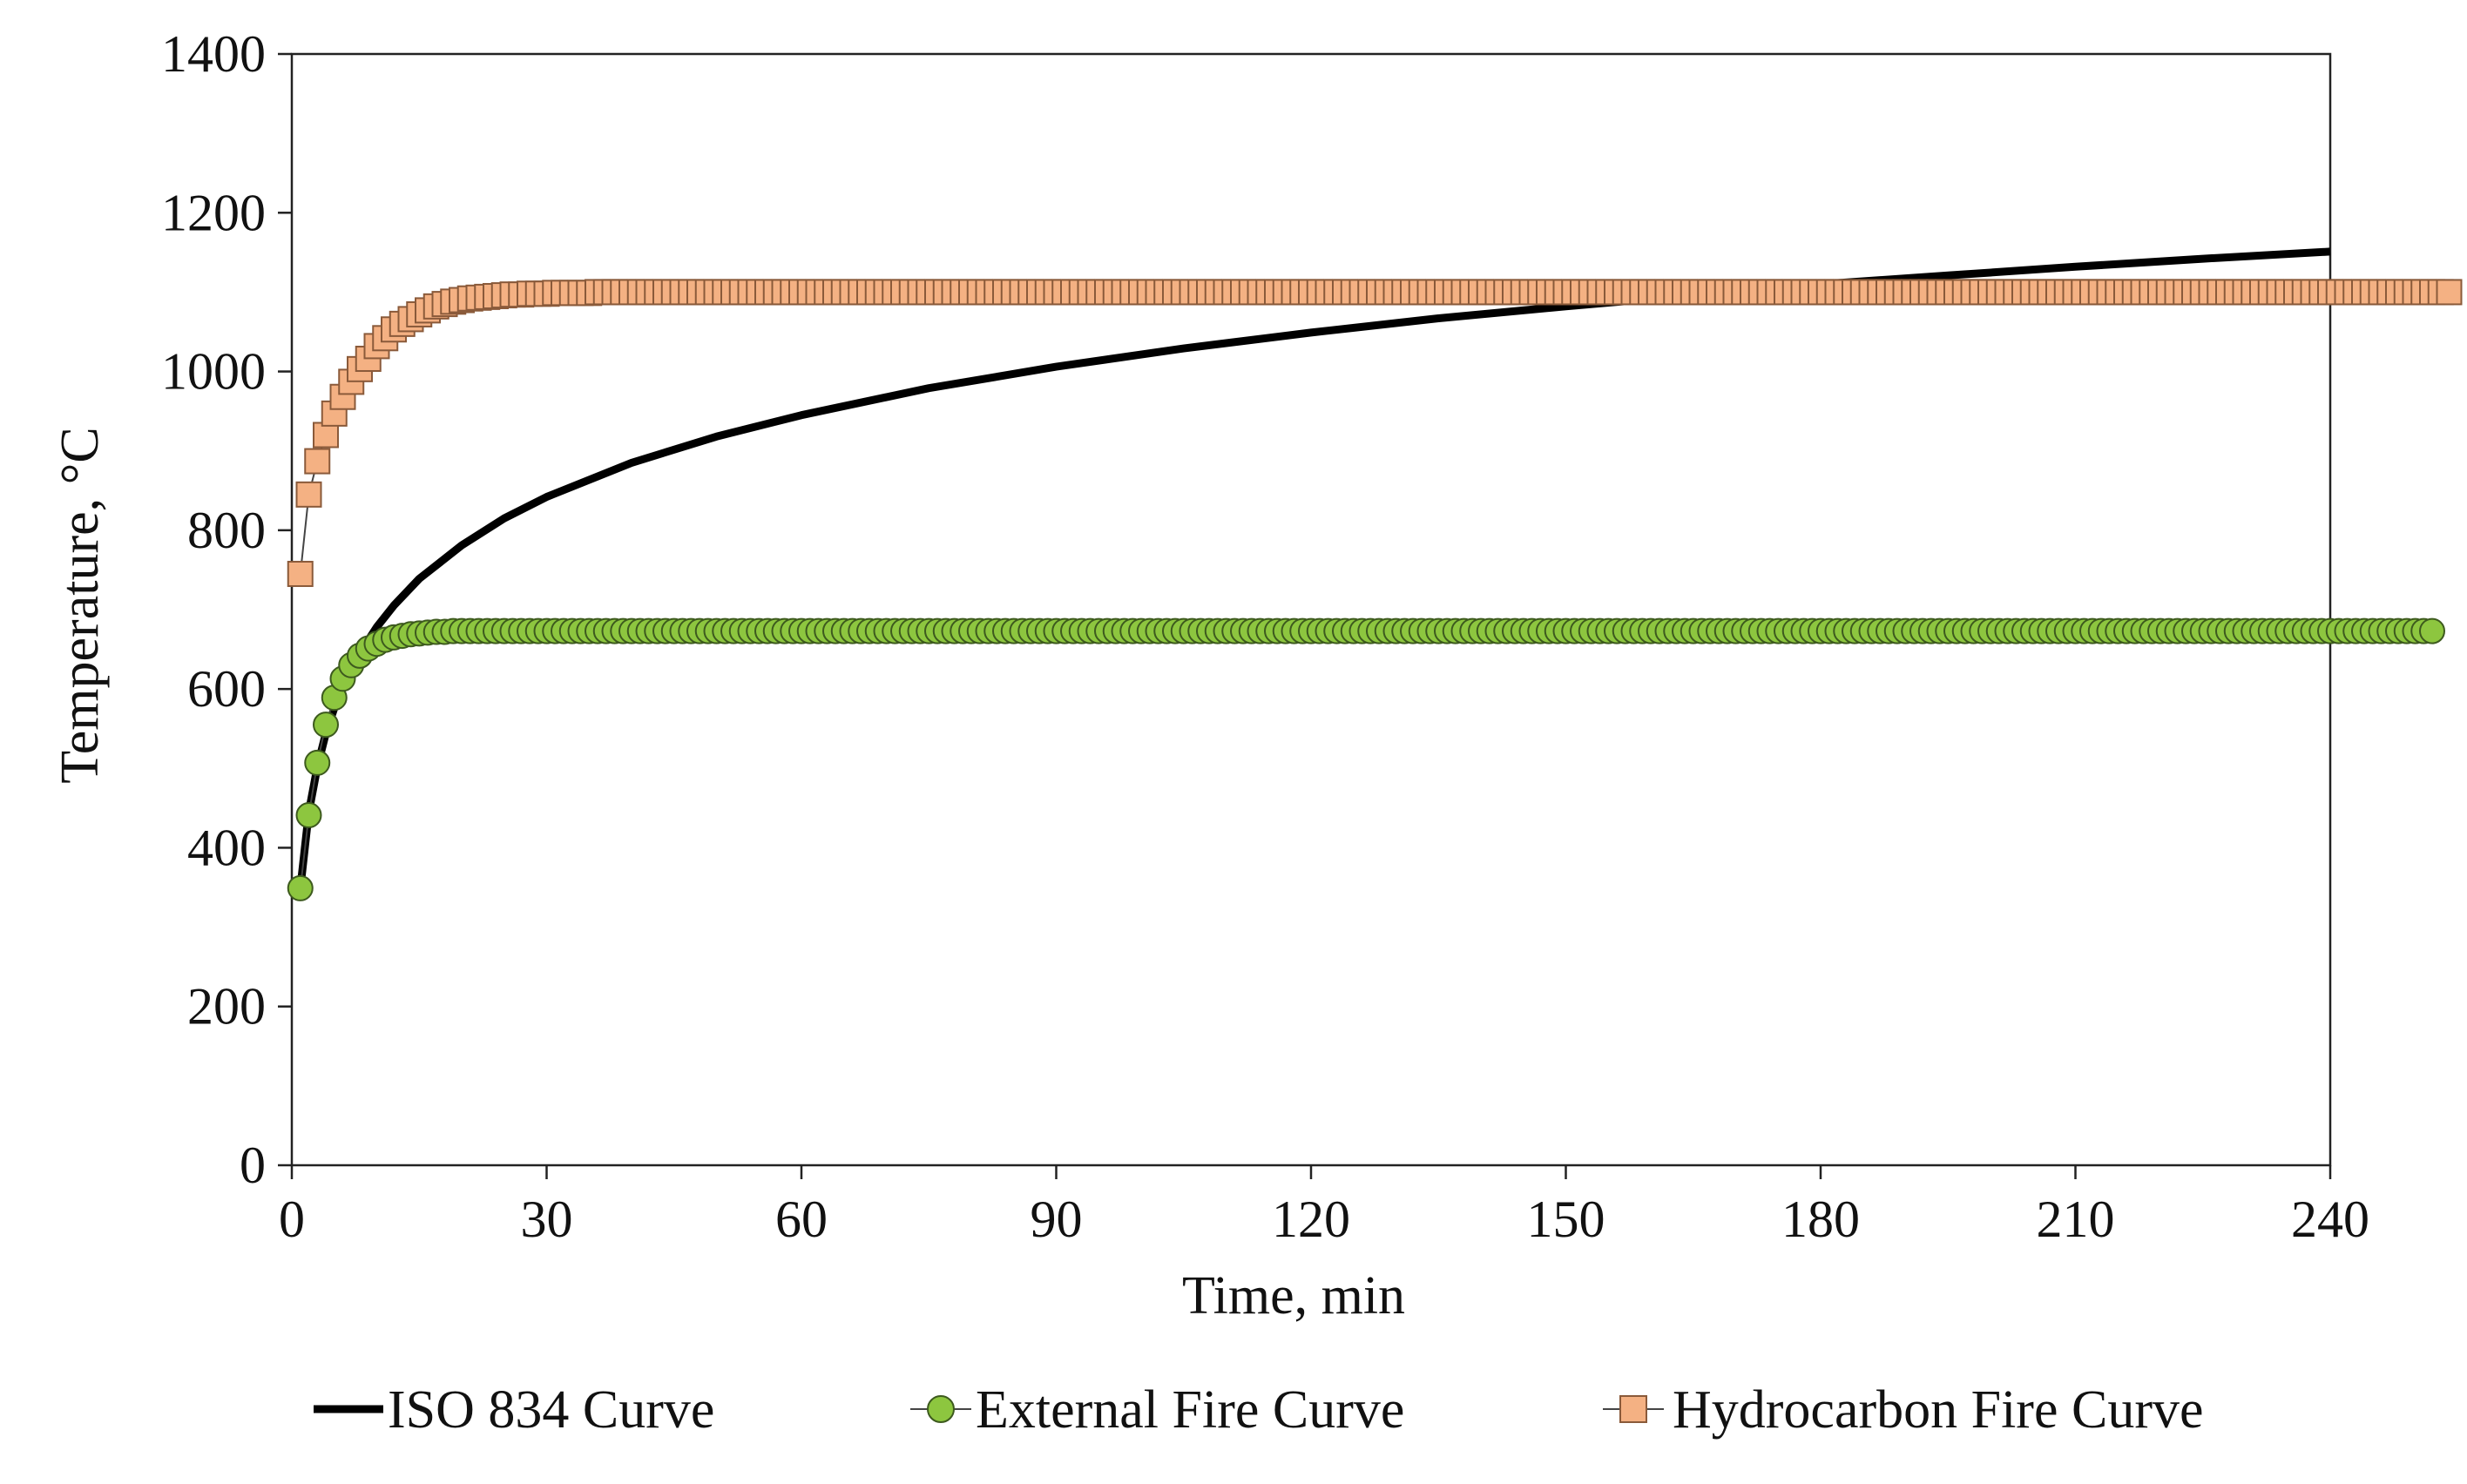 Image resolution: width=2467 pixels, height=1484 pixels. I want to click on x-tick-label: 210, so click(2076, 1220).